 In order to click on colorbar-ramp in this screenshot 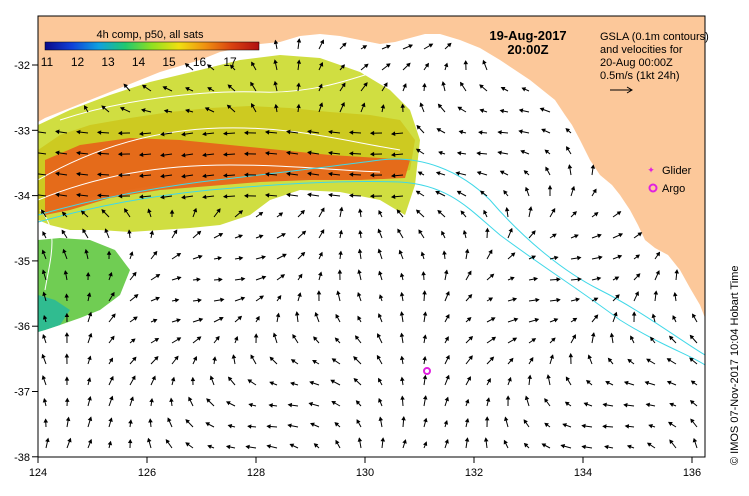, I will do `click(152, 46)`.